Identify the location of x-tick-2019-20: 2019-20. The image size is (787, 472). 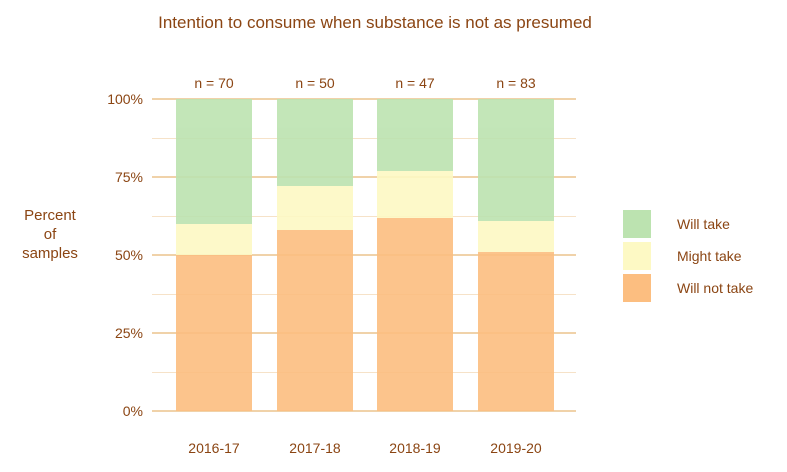
(516, 448).